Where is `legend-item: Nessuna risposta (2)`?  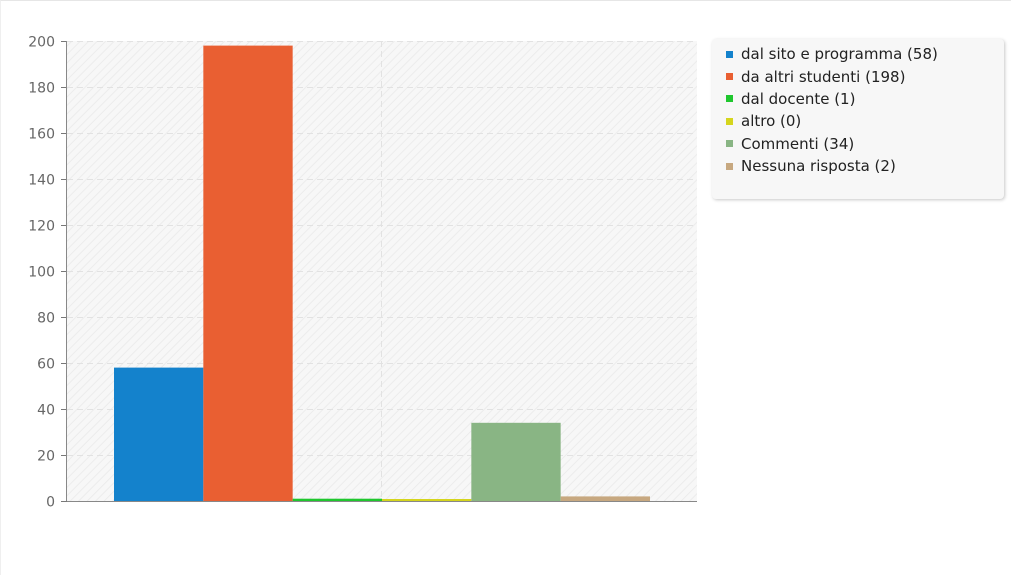
legend-item: Nessuna risposta (2) is located at coordinates (861, 166).